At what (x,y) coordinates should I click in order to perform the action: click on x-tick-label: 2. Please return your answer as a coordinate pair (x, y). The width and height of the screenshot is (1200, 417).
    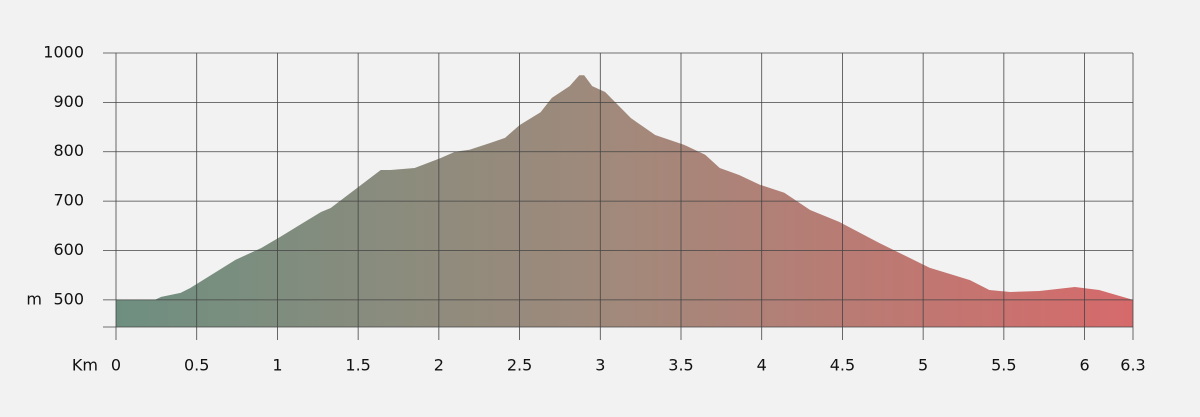
    Looking at the image, I should click on (439, 365).